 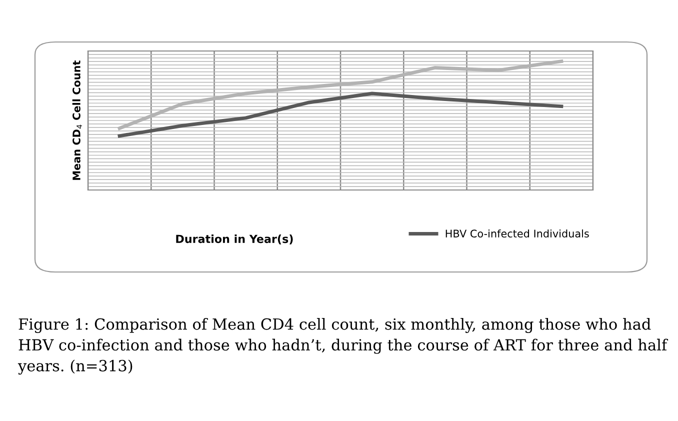 I want to click on y-axis-title: Mean CD$_{4}$ Cell Count, so click(x=77, y=120).